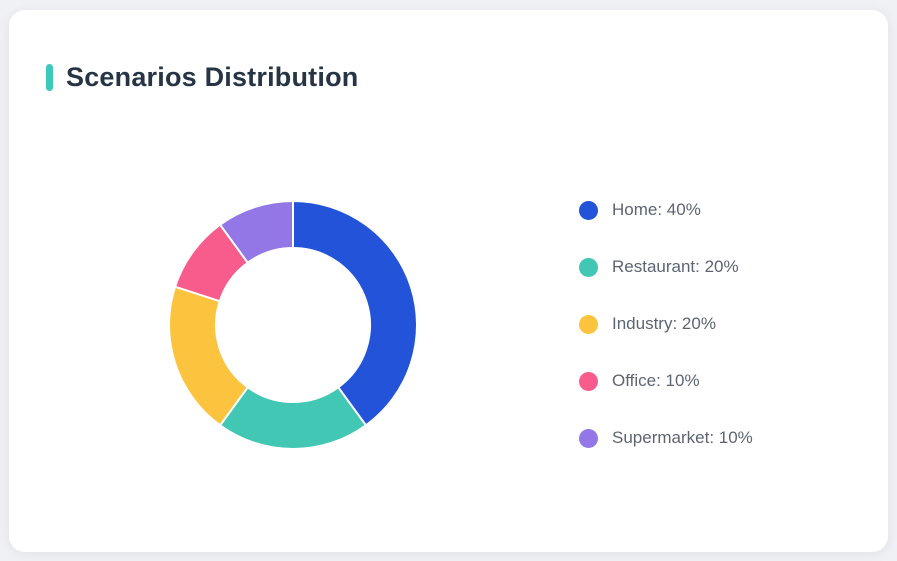 The image size is (897, 561). I want to click on card-header: Scenarios Distribution, so click(202, 77).